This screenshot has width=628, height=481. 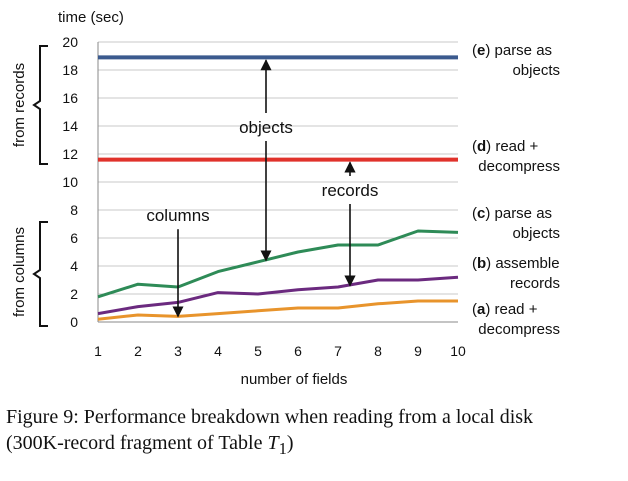 I want to click on legend-entry-d-line2: decompress, so click(x=519, y=166).